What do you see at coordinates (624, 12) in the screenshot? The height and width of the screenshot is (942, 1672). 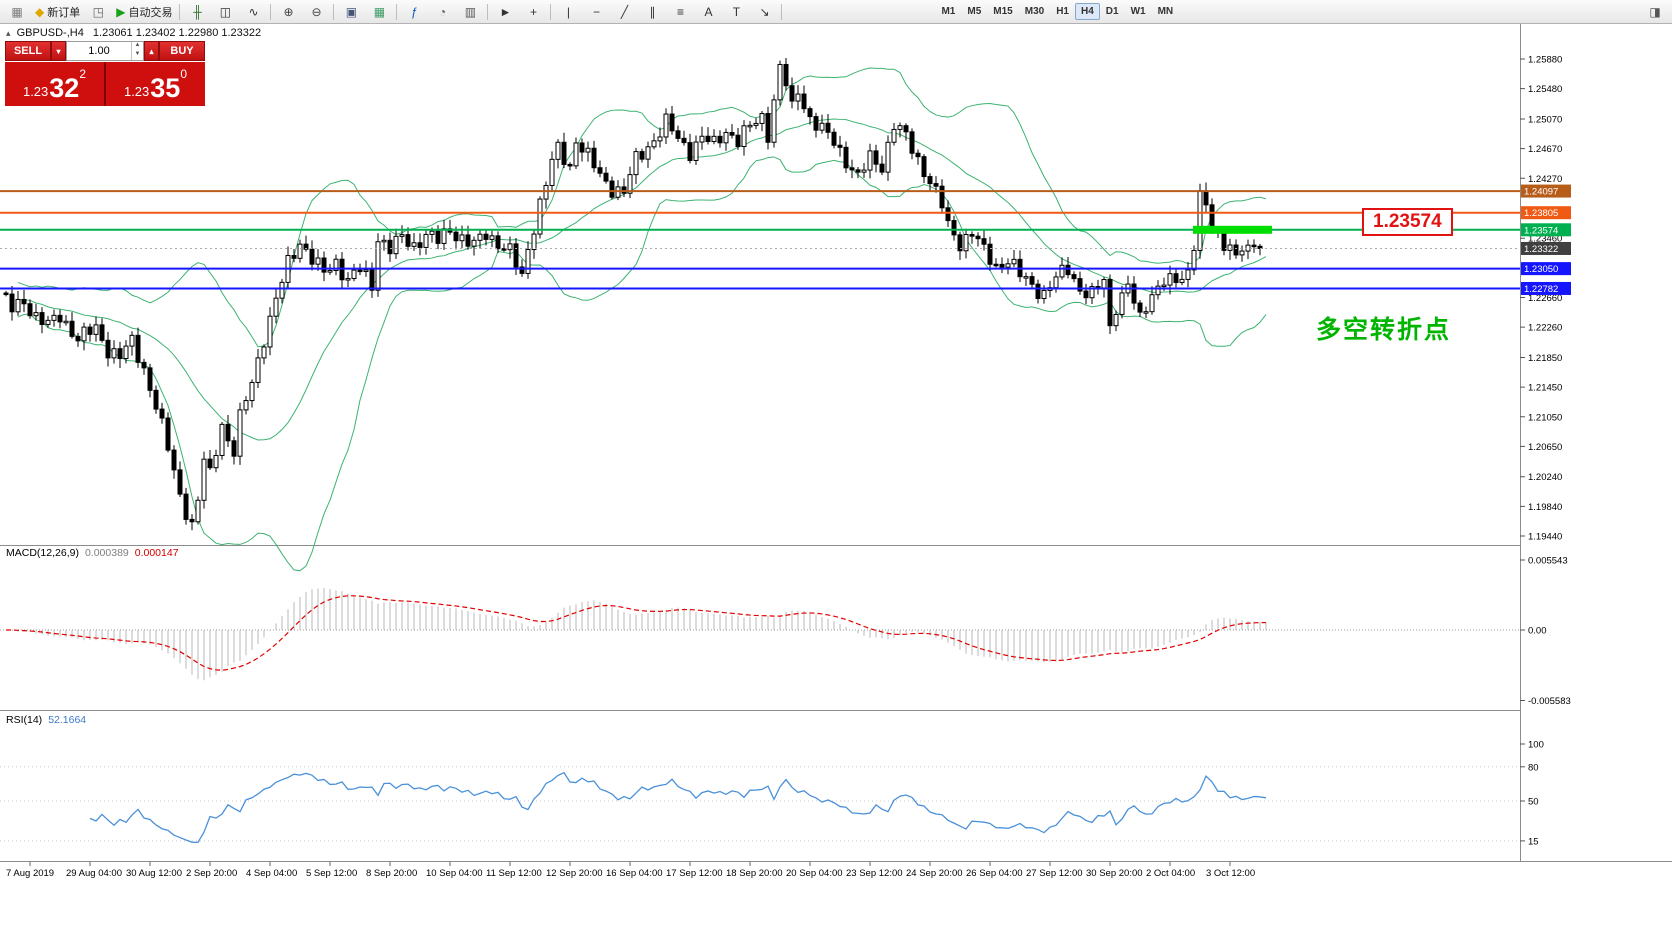 I see `trendline-icon: ╱` at bounding box center [624, 12].